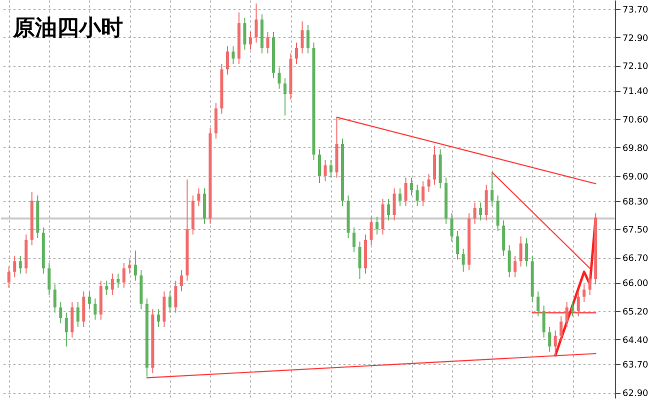 The image size is (650, 400). I want to click on y-tick-label: 72.10, so click(635, 67).